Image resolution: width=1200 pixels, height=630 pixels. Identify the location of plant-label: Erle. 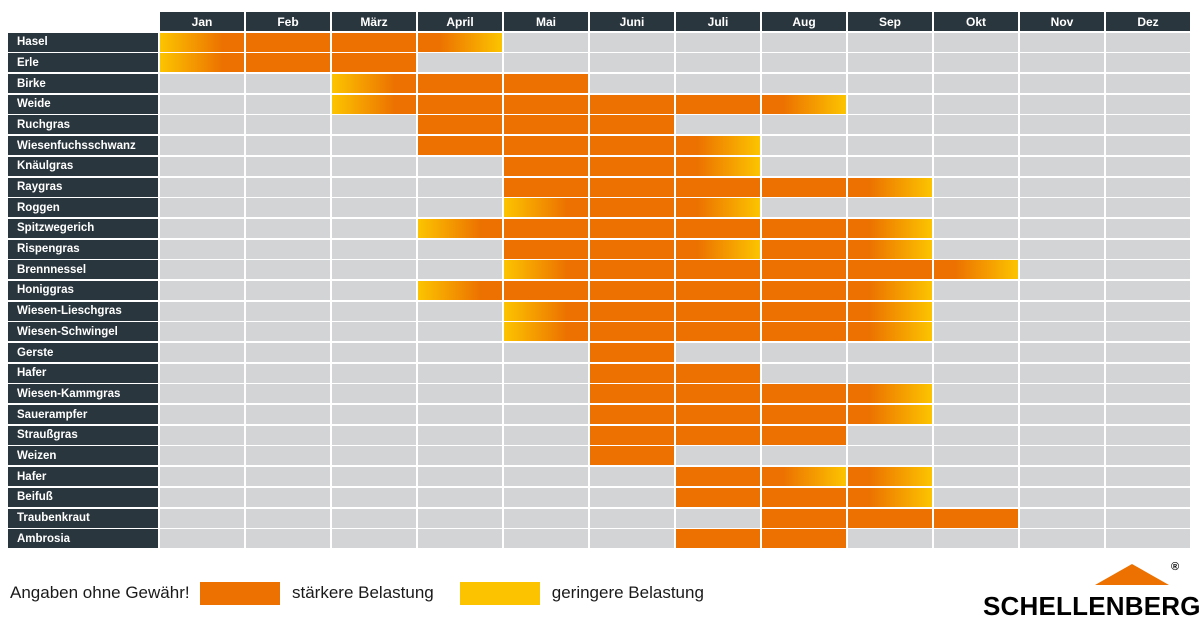
(83, 63).